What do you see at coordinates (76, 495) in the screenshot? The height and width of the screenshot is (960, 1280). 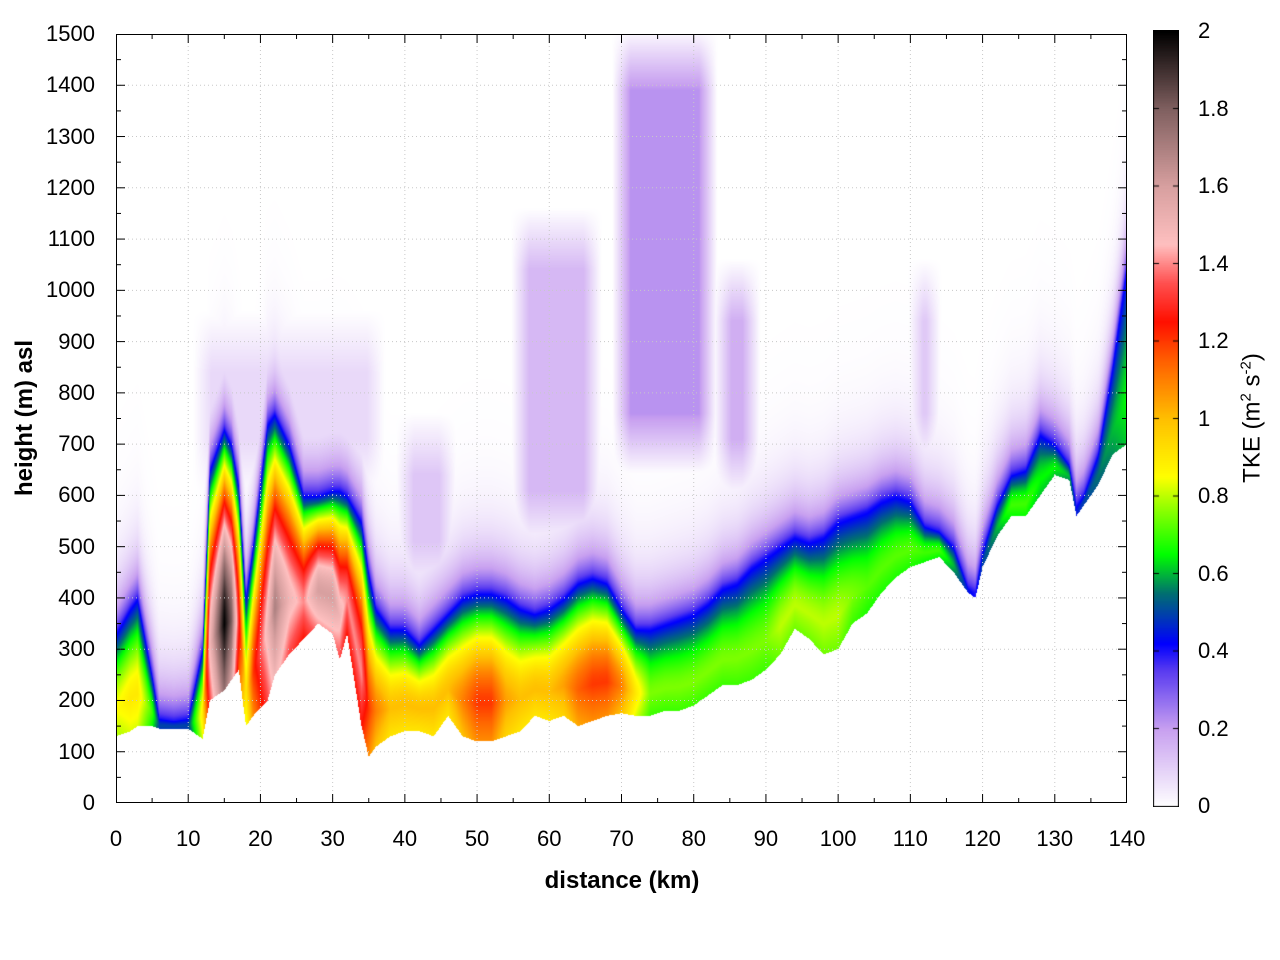 I see `y-tick-label: 600` at bounding box center [76, 495].